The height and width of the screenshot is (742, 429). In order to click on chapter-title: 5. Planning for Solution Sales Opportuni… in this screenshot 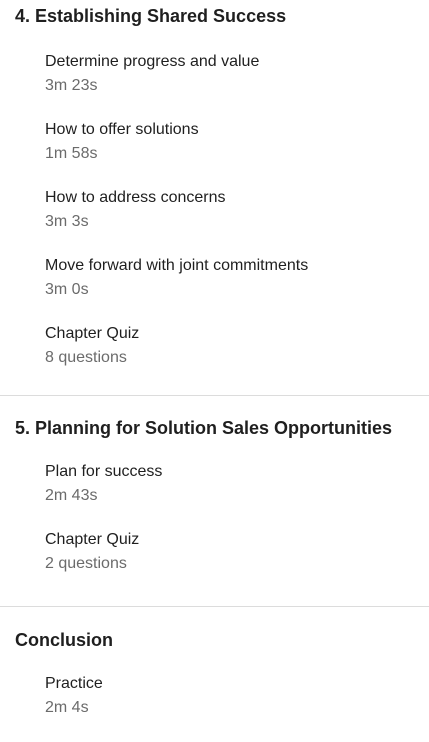, I will do `click(204, 428)`.